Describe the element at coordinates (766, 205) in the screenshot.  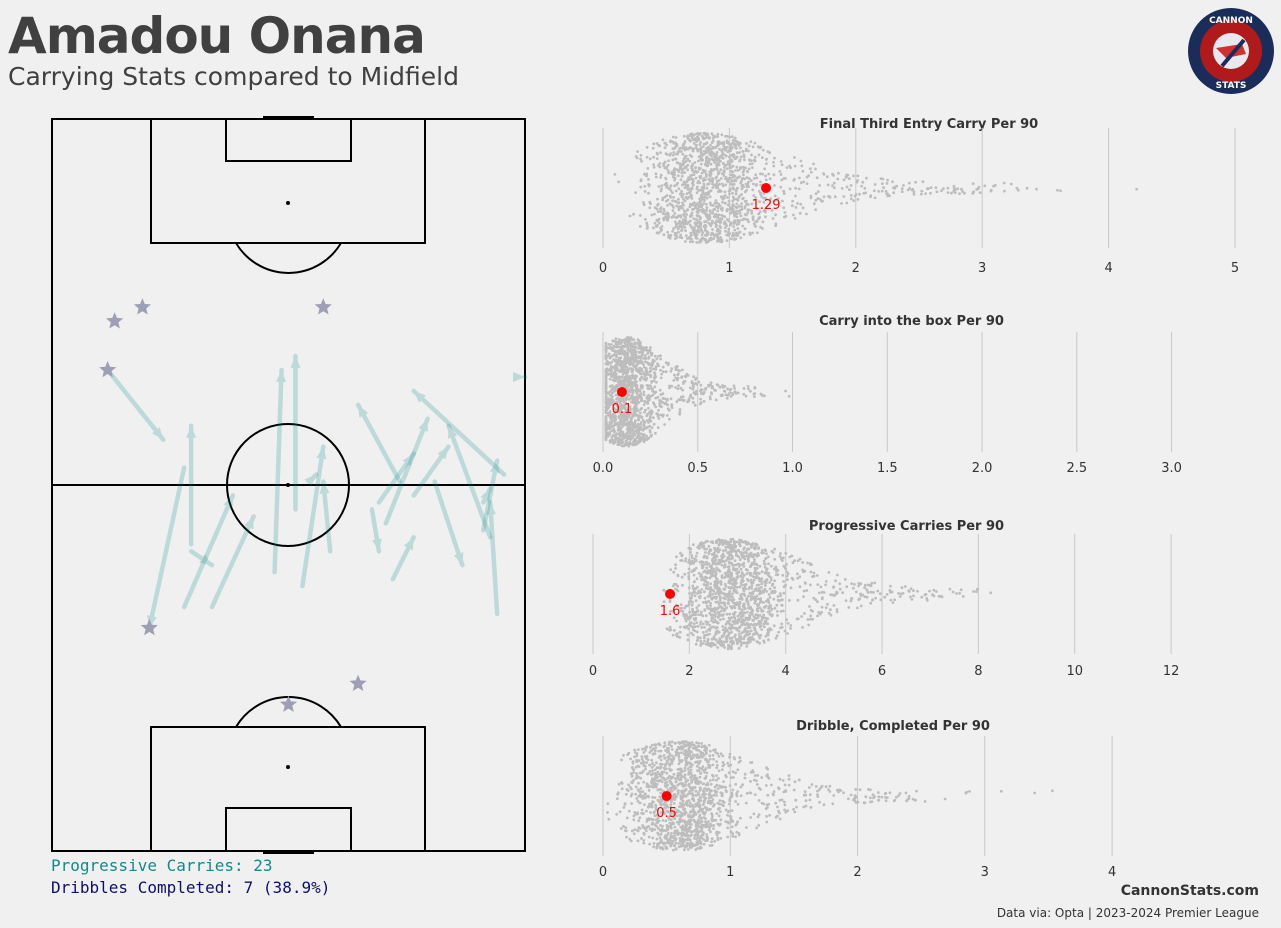
I see `player-value-label: 1.29` at that location.